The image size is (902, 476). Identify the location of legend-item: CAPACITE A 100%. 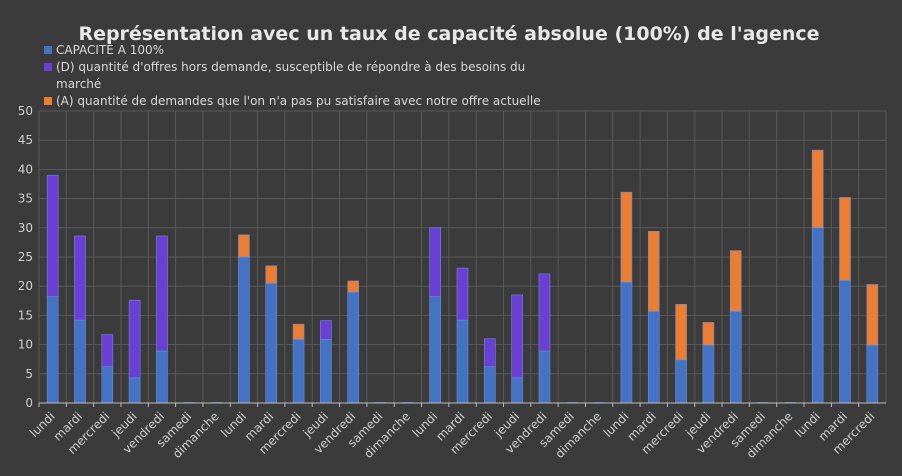
(104, 50).